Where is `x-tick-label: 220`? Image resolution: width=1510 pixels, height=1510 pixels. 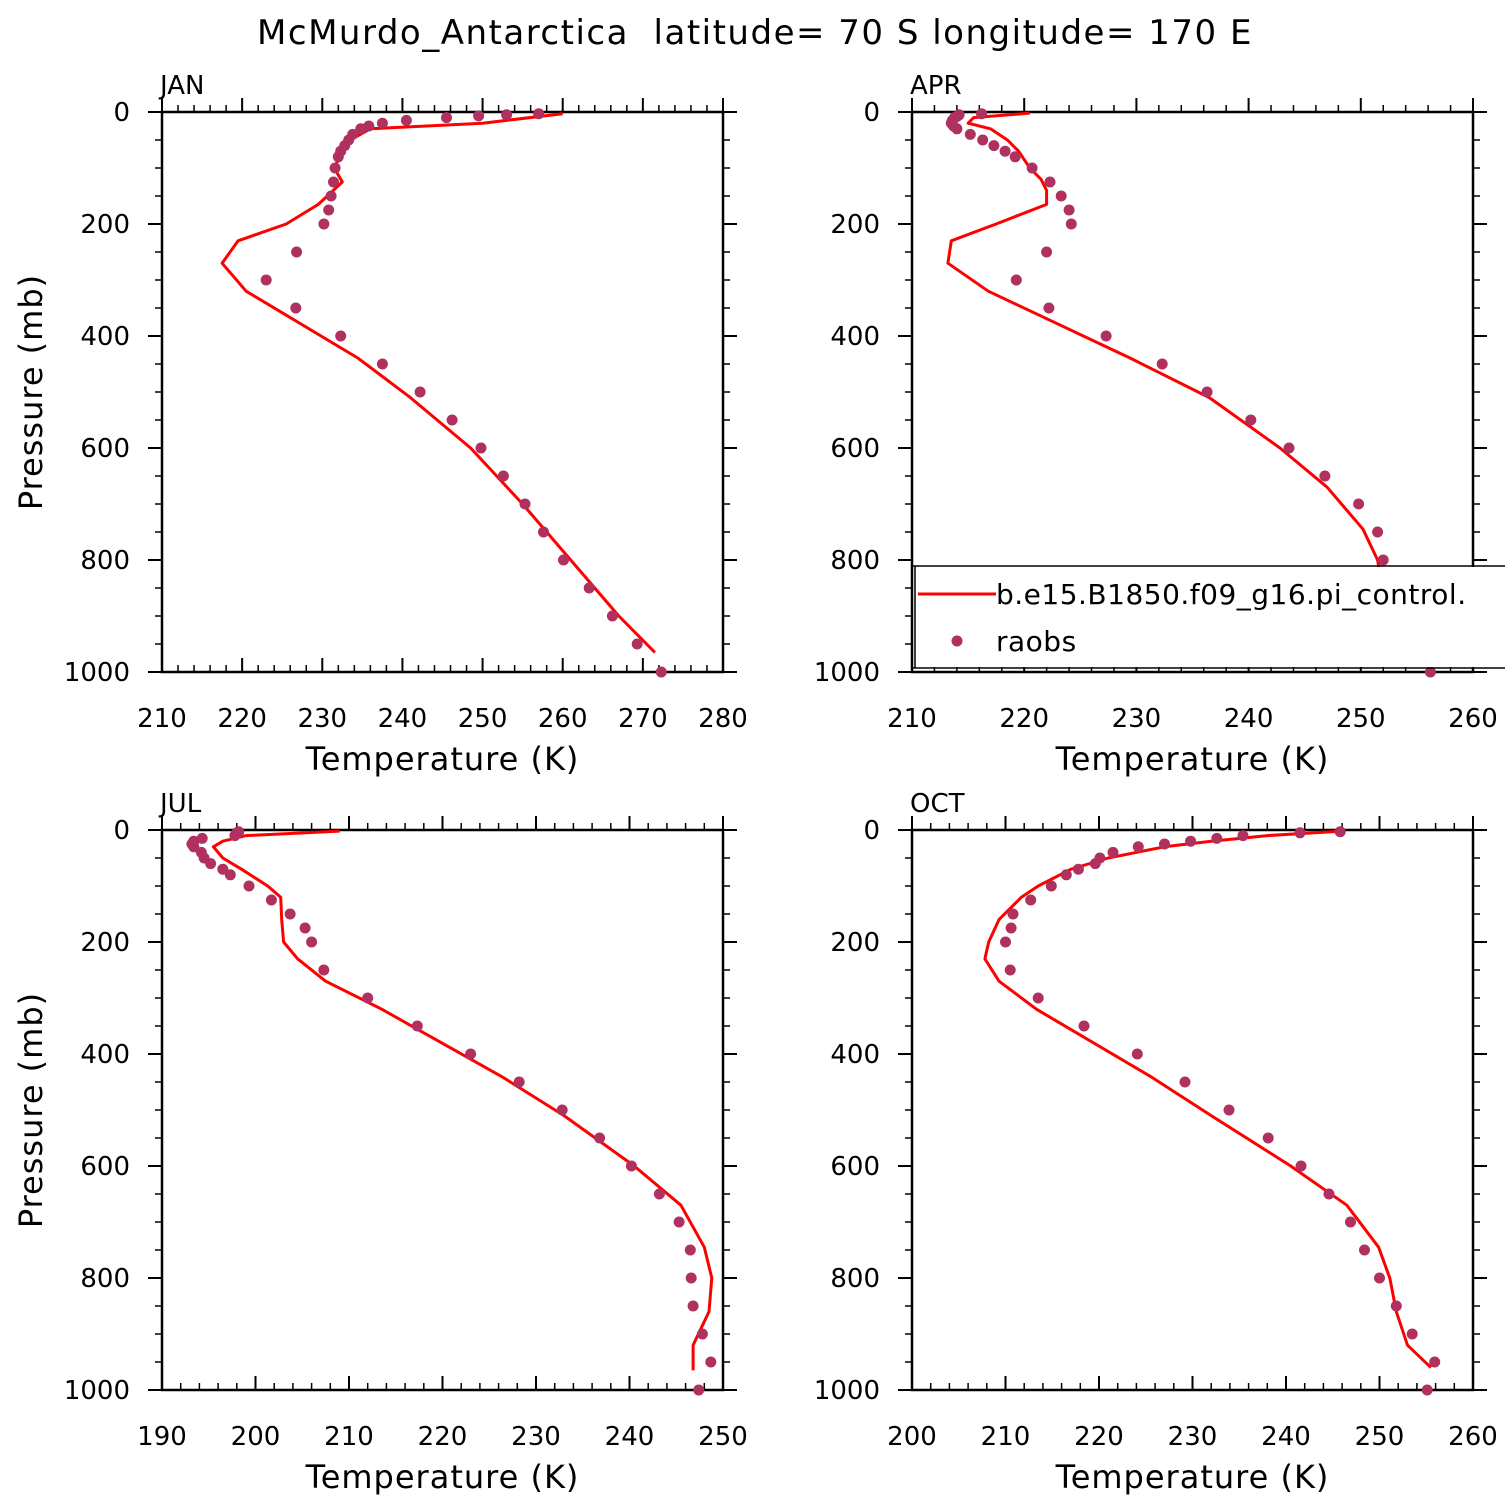
x-tick-label: 220 is located at coordinates (242, 719).